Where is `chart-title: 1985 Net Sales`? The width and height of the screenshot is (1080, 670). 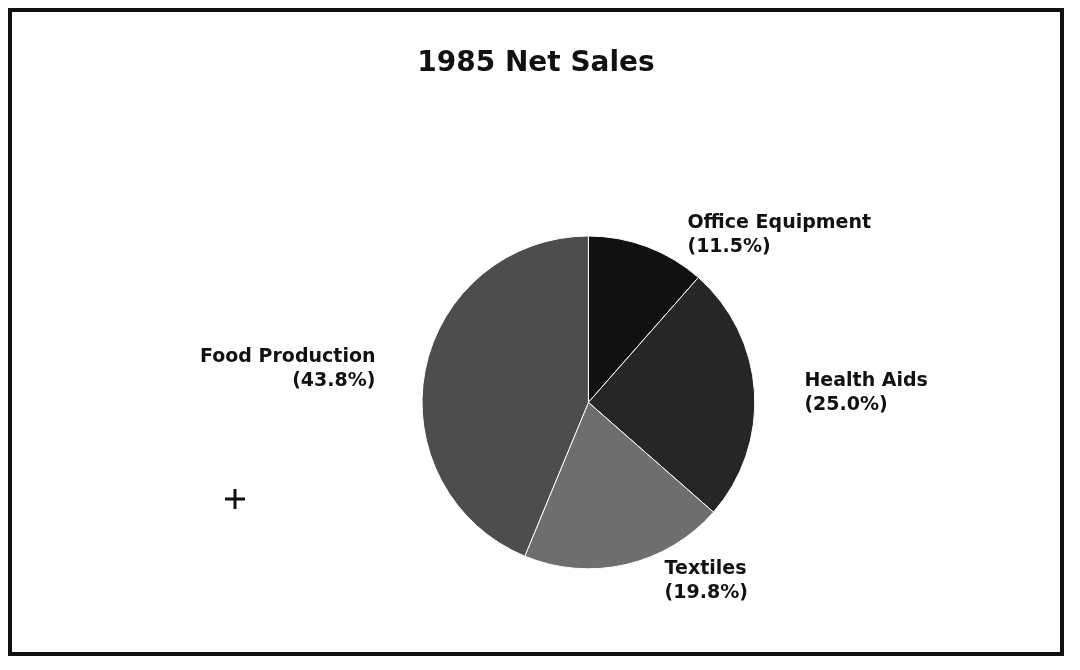
chart-title: 1985 Net Sales is located at coordinates (536, 61).